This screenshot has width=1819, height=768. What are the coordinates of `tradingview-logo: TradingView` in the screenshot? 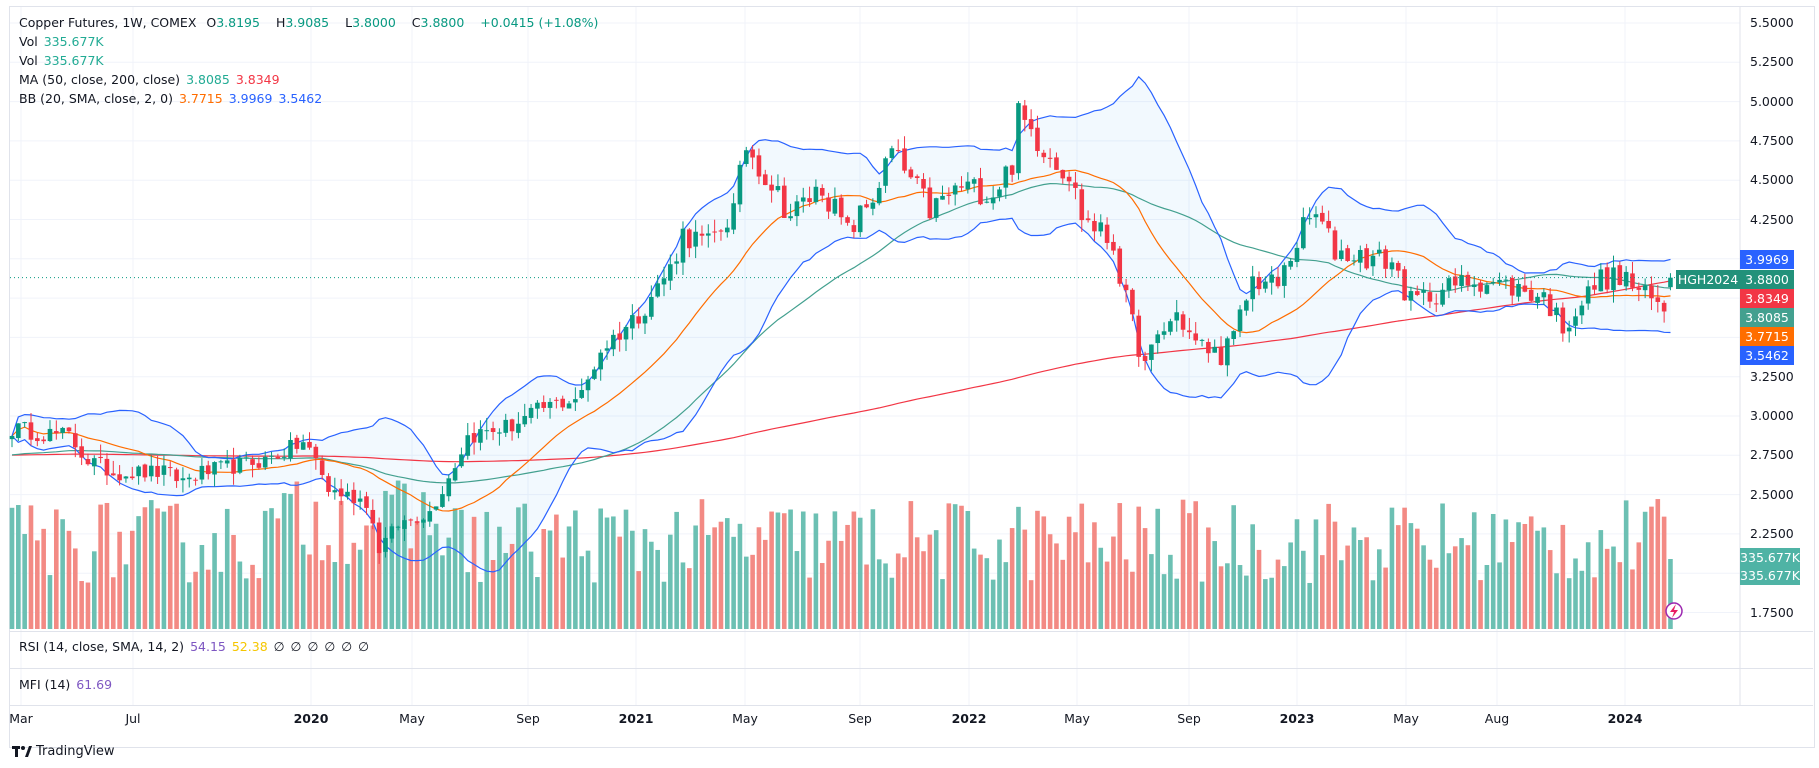 It's located at (63, 751).